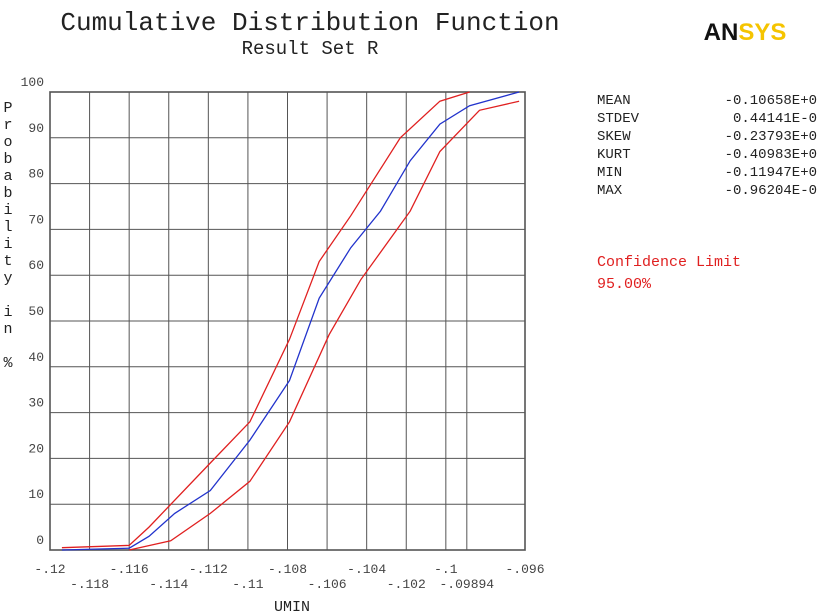 This screenshot has width=817, height=616. Describe the element at coordinates (247, 584) in the screenshot. I see `x-tick-label: -.11` at that location.